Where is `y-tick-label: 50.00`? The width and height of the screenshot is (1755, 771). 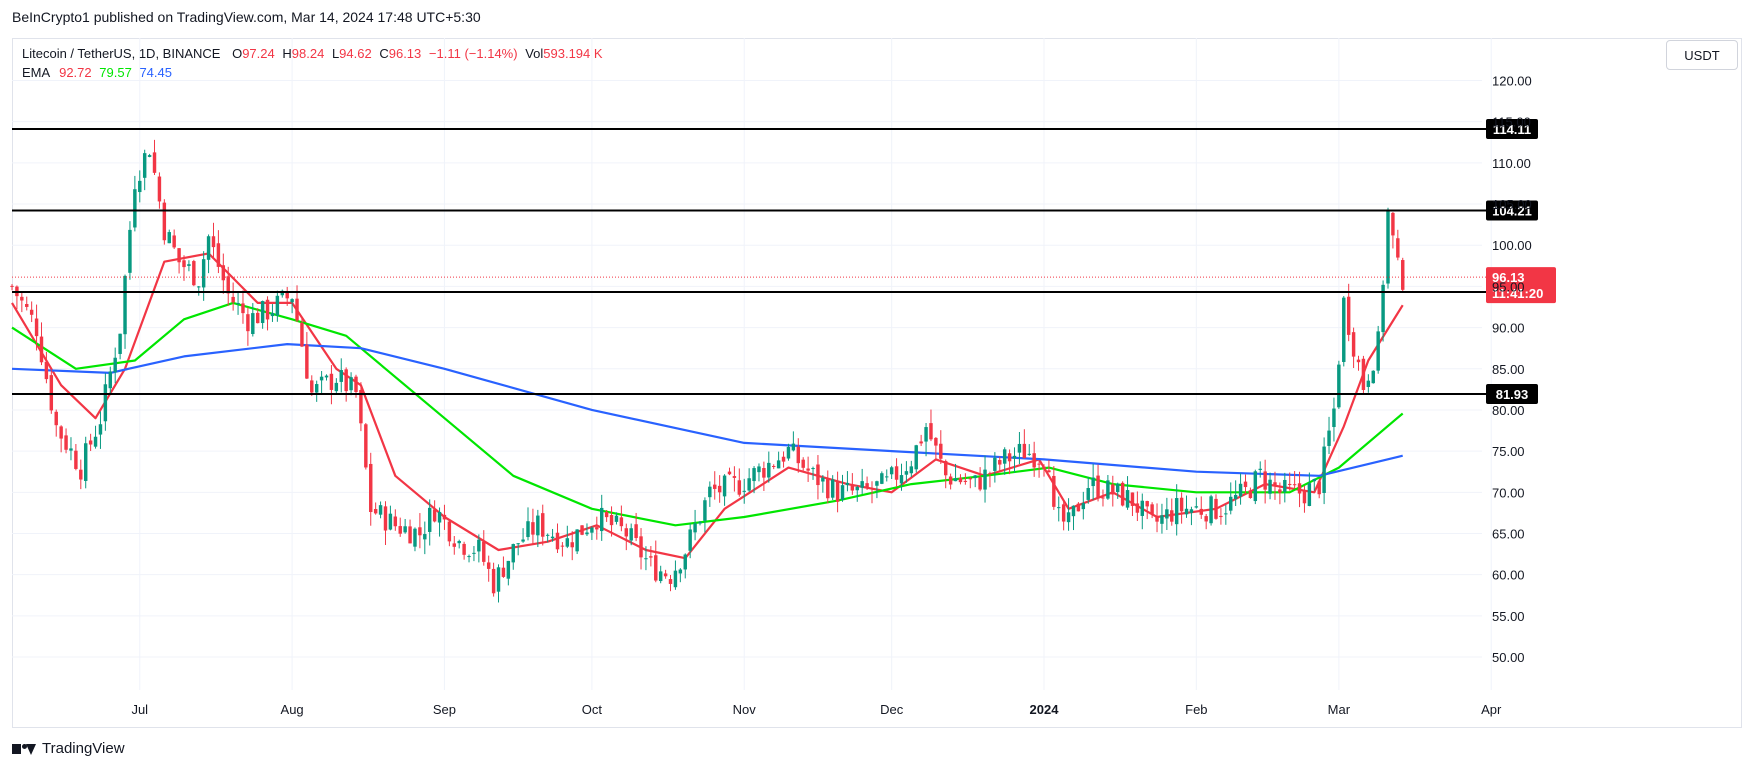
y-tick-label: 50.00 is located at coordinates (1508, 657).